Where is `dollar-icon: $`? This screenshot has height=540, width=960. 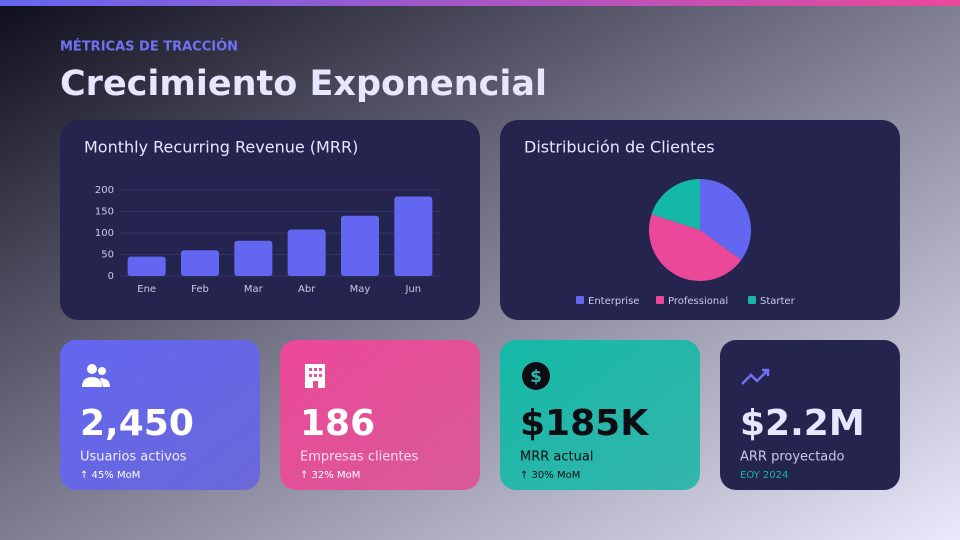 dollar-icon: $ is located at coordinates (536, 376).